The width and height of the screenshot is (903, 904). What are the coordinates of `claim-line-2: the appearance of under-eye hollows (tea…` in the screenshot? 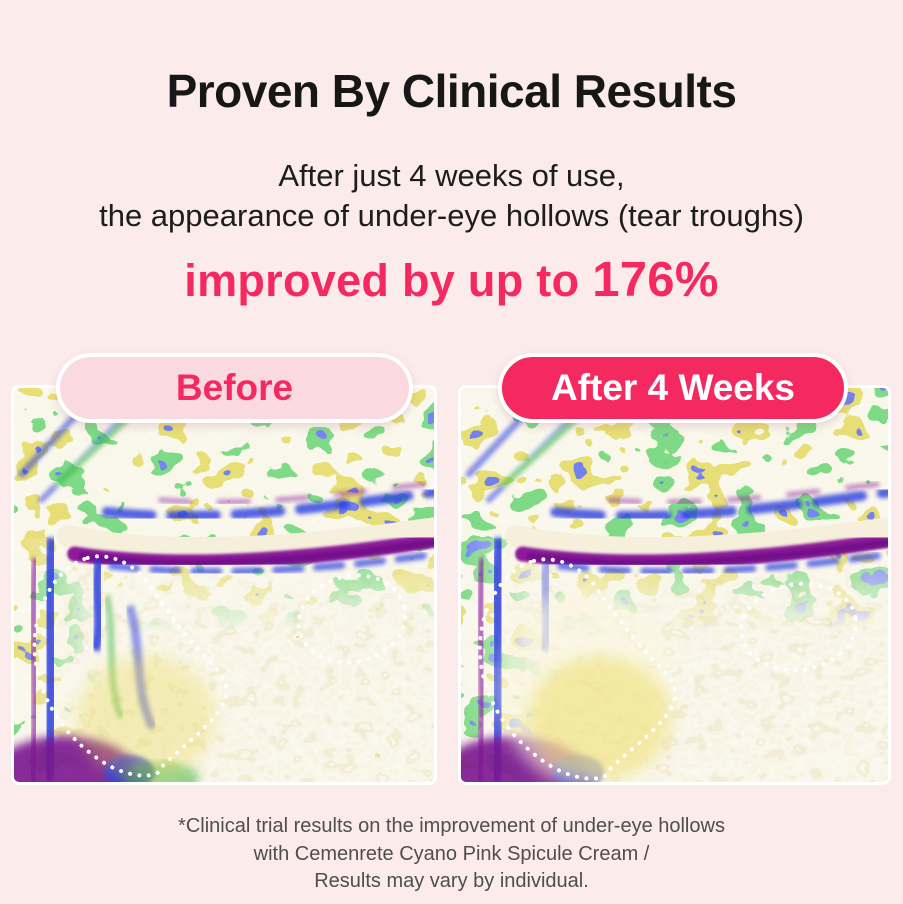 It's located at (451, 215).